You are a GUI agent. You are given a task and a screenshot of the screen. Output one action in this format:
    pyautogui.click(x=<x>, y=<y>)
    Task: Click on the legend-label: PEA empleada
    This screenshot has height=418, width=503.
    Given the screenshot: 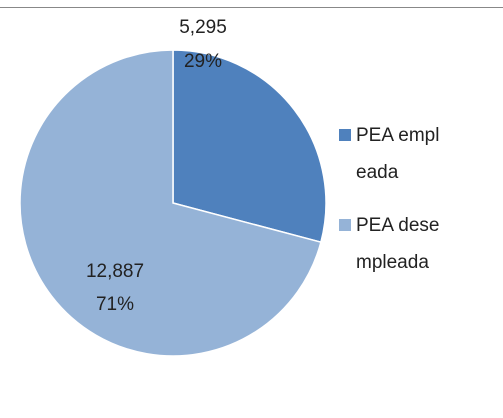 What is the action you would take?
    pyautogui.click(x=398, y=154)
    